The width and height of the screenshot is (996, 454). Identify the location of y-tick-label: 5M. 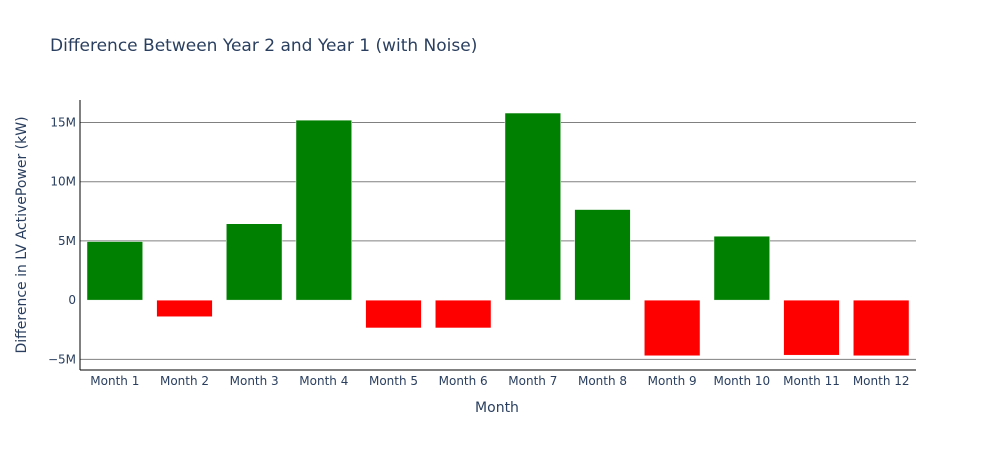
(67, 241).